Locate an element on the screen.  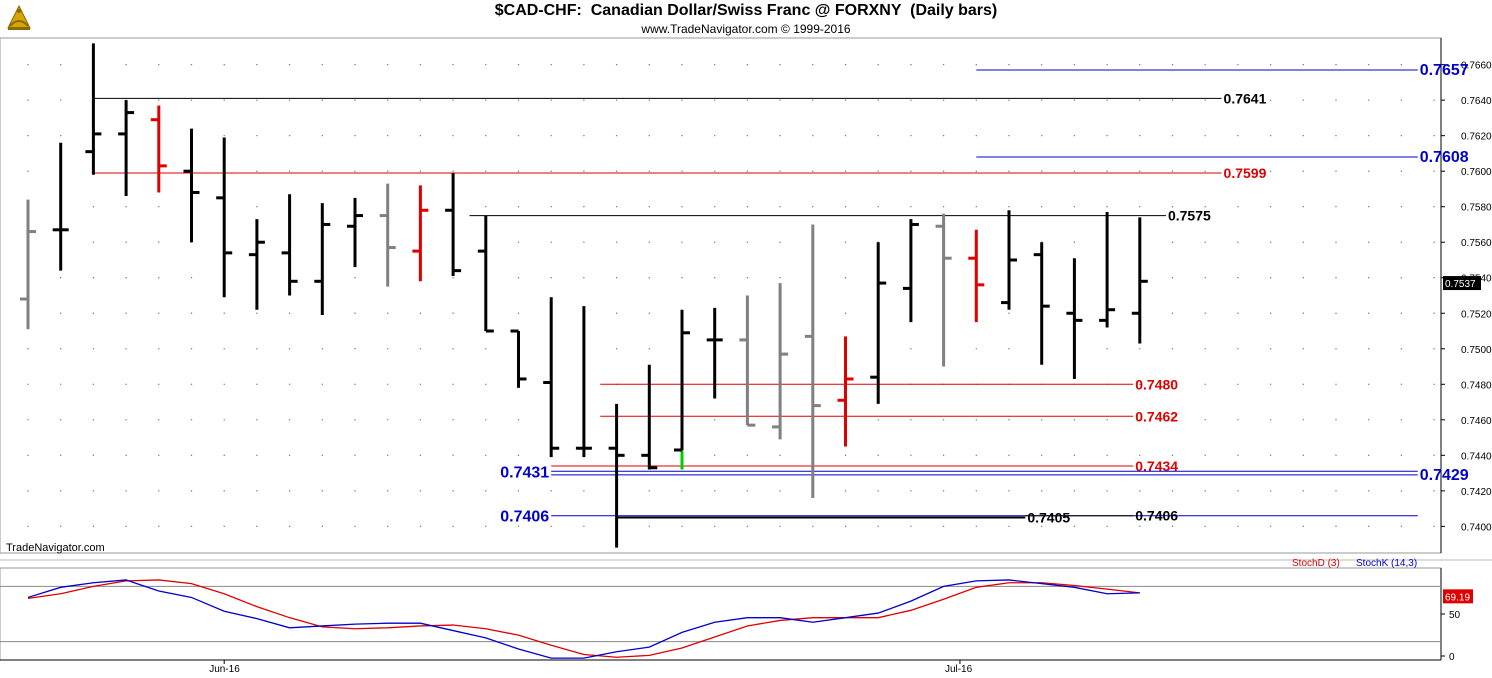
y-tick-label: 0.7520 is located at coordinates (1476, 314).